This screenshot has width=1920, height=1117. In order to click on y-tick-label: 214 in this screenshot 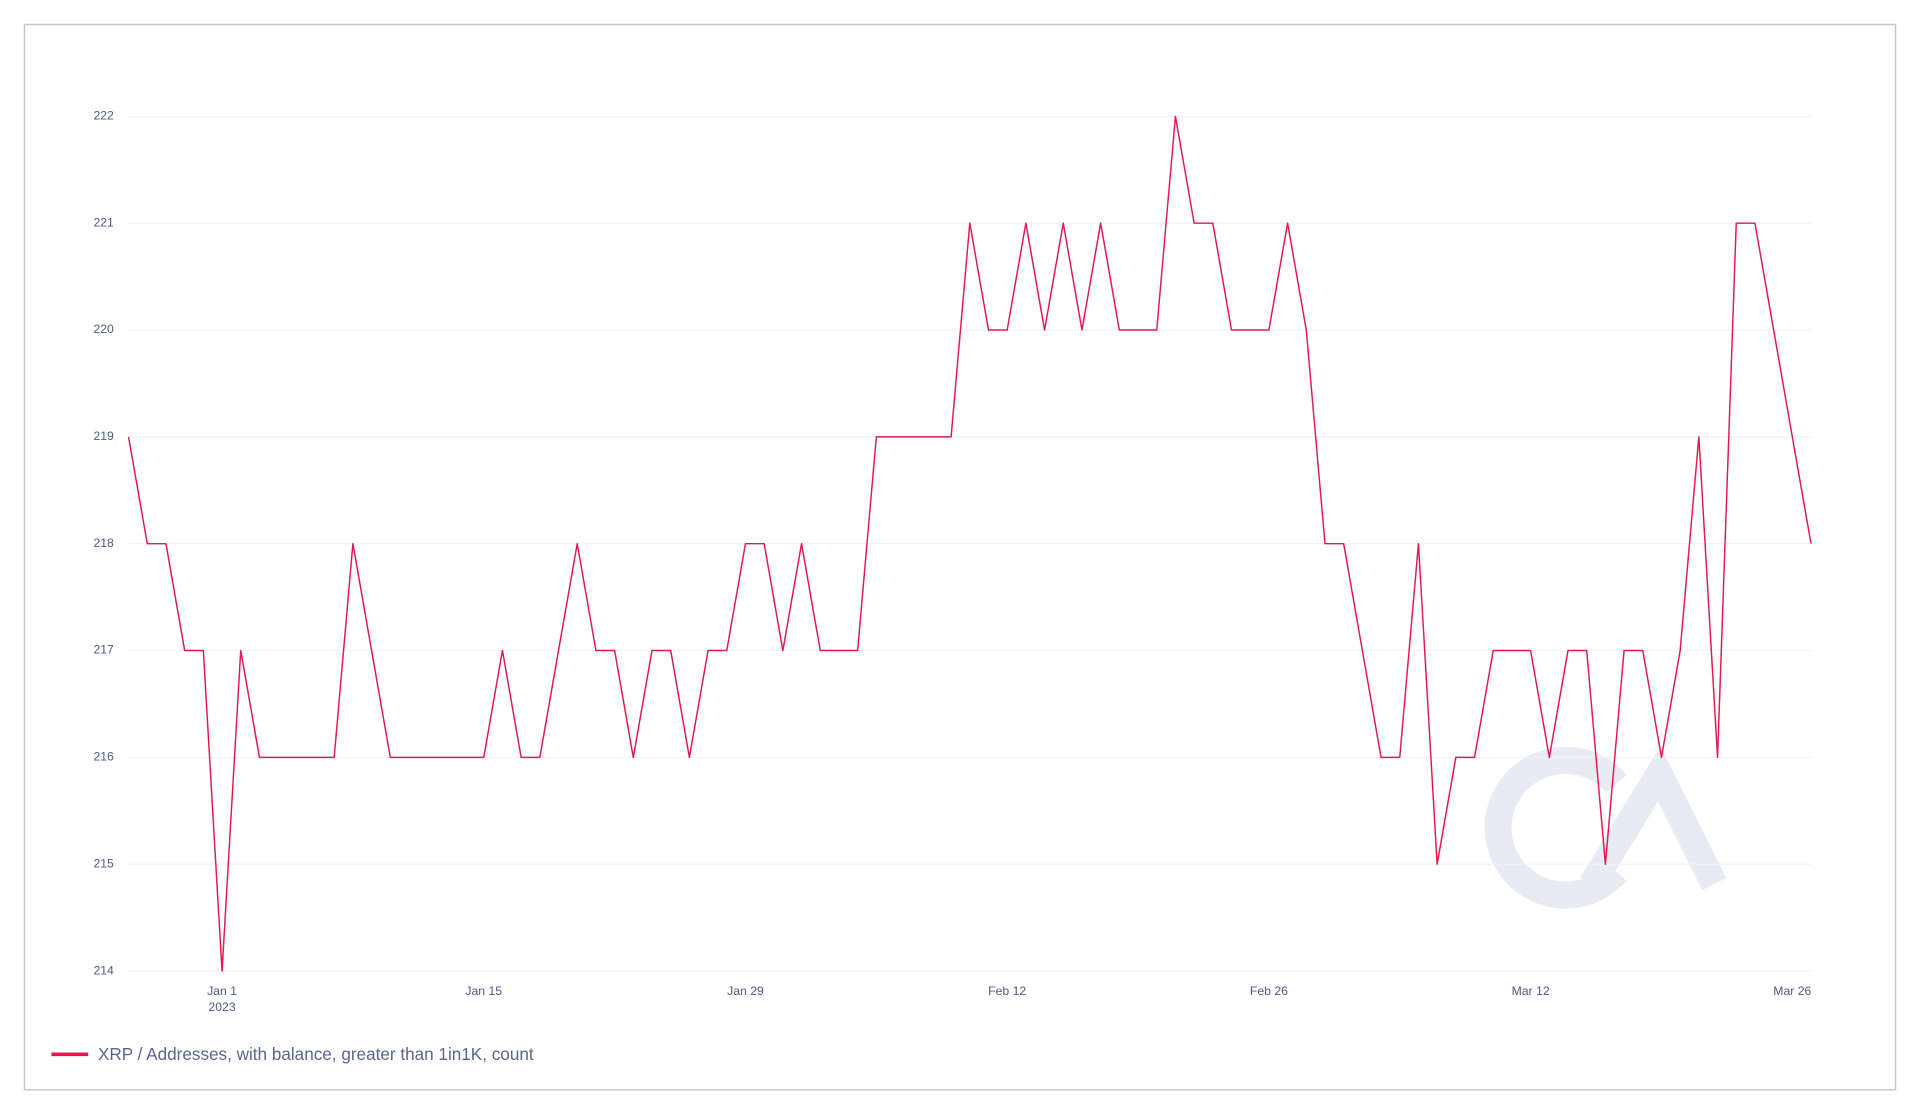, I will do `click(103, 970)`.